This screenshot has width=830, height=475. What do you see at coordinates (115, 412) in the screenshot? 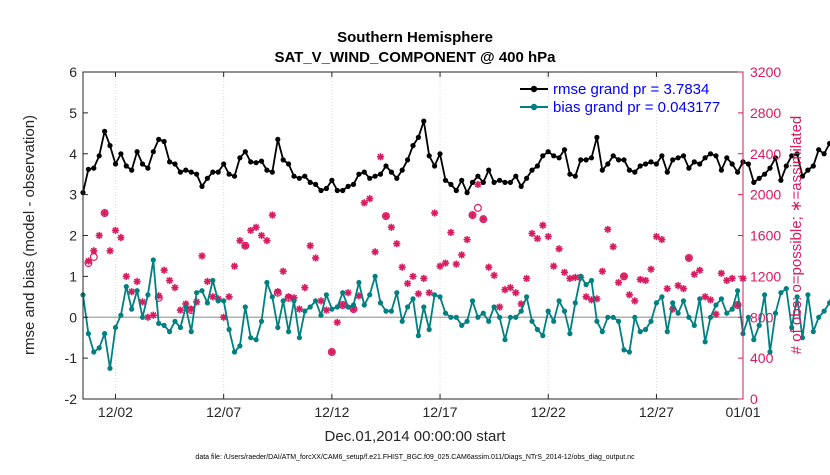
I see `x-tick-label: 12/02` at bounding box center [115, 412].